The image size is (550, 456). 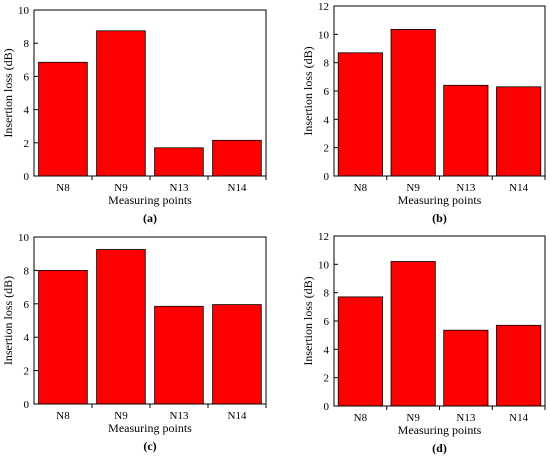 I want to click on panel-label: (b), so click(x=439, y=218).